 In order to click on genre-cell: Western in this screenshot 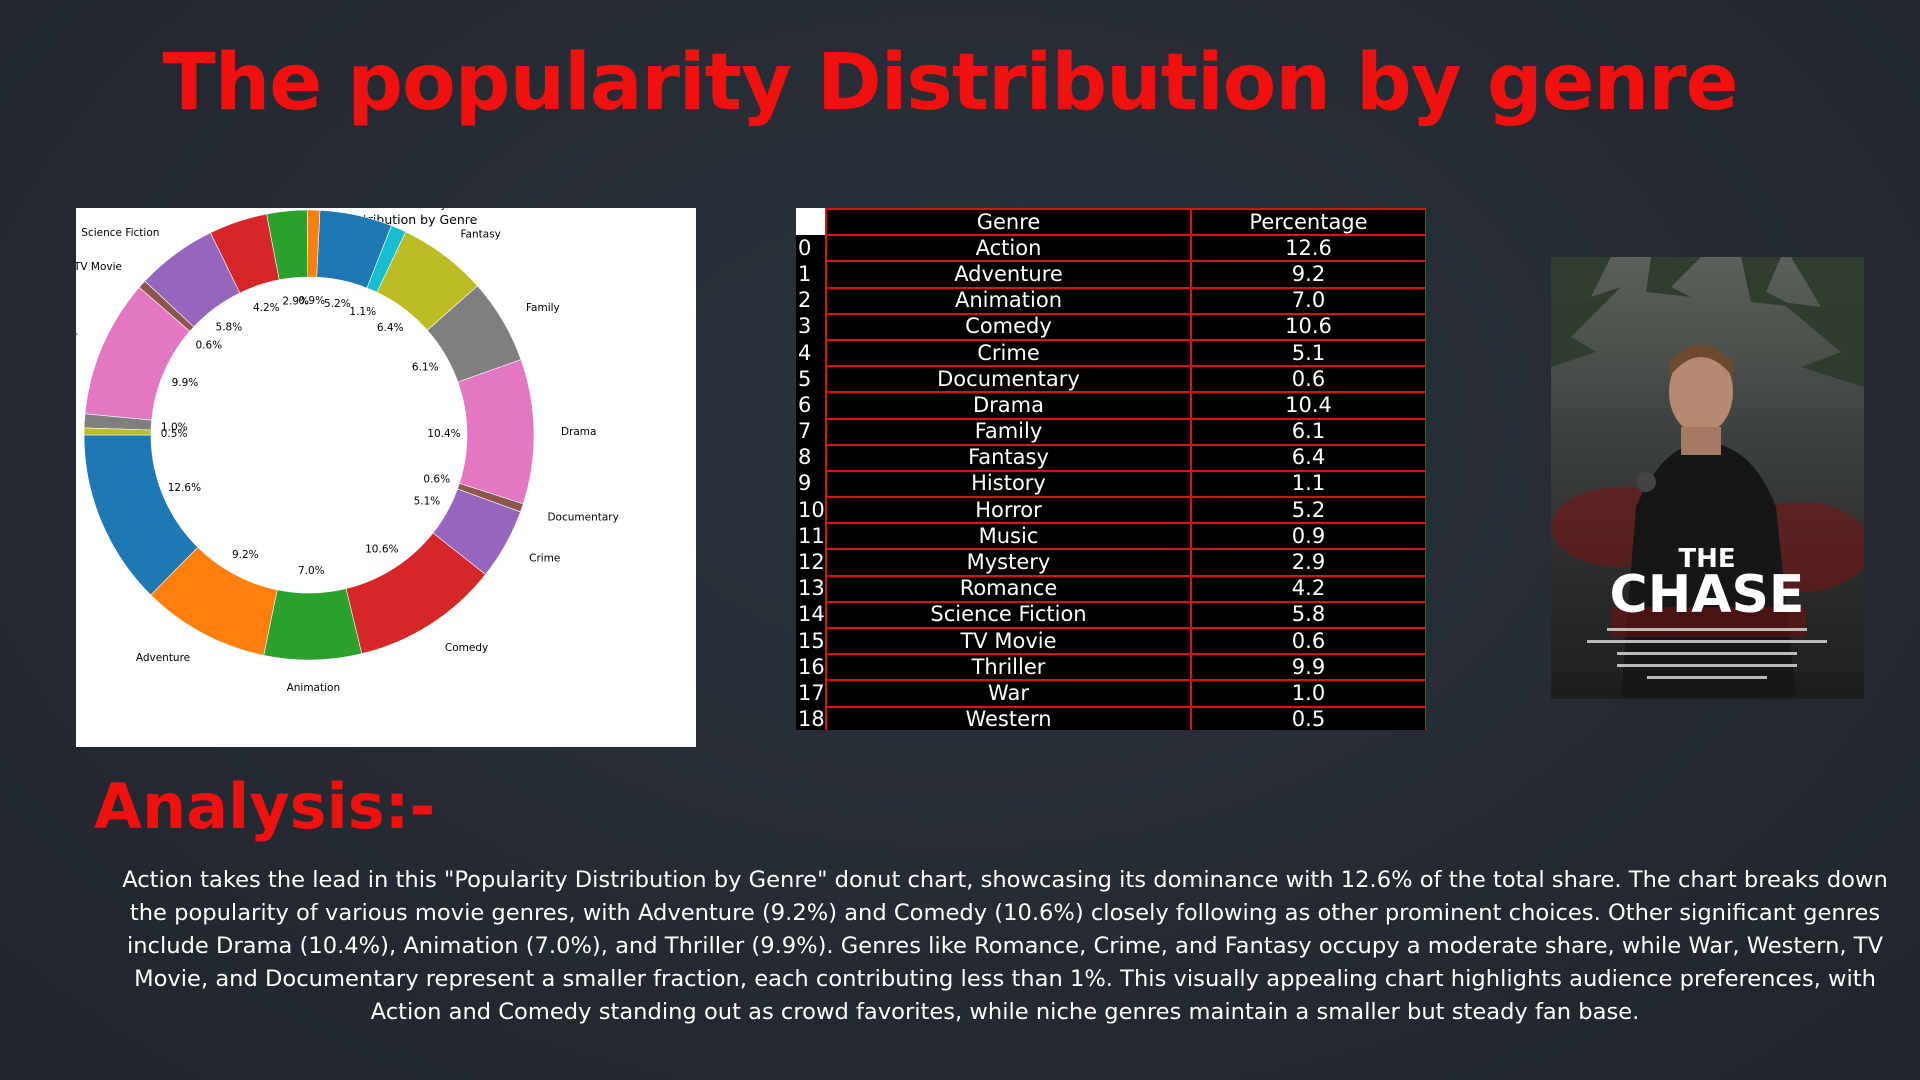, I will do `click(1008, 717)`.